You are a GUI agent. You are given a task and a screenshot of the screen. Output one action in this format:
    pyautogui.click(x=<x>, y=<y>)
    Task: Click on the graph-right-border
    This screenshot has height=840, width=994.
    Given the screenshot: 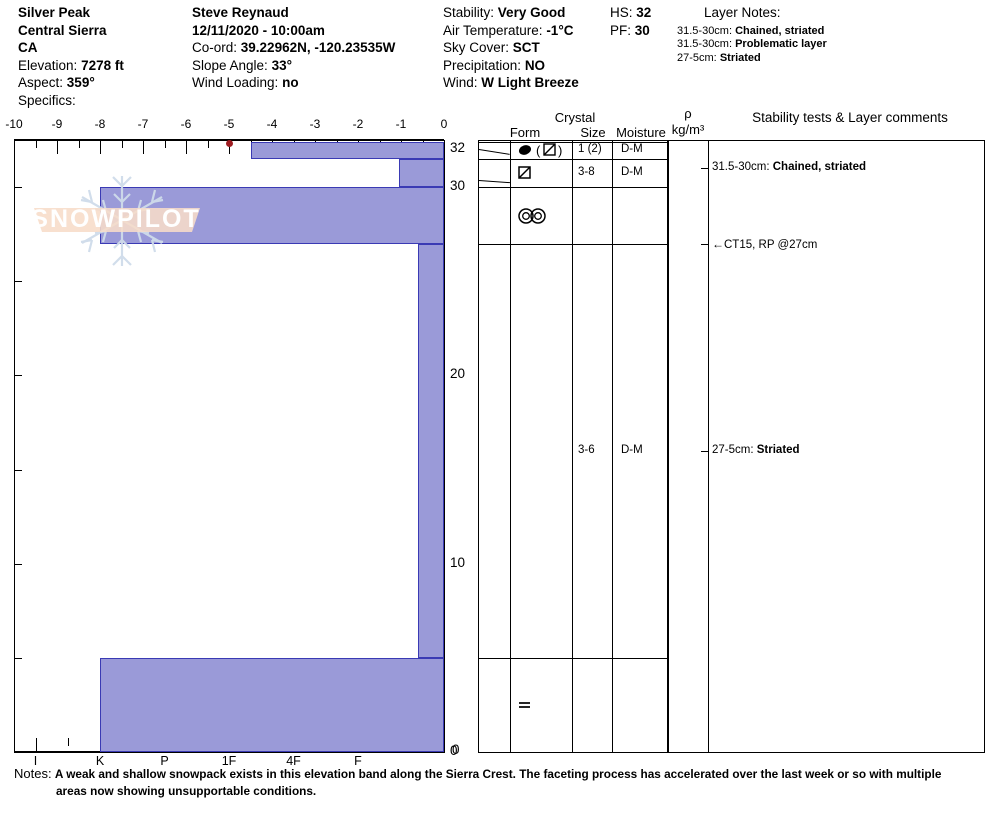 What is the action you would take?
    pyautogui.click(x=444, y=446)
    